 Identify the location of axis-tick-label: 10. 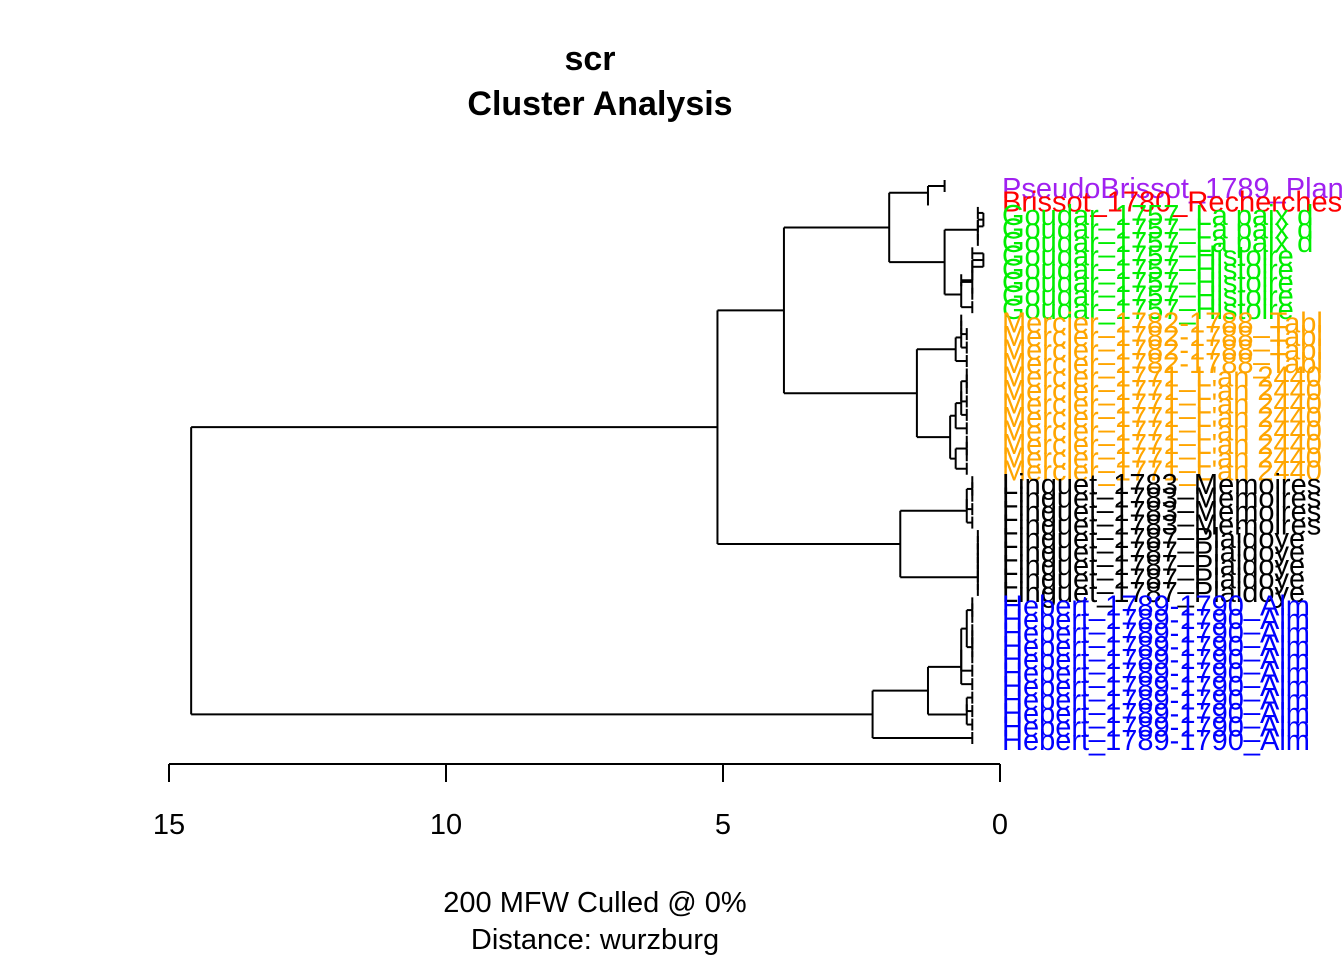
(446, 825).